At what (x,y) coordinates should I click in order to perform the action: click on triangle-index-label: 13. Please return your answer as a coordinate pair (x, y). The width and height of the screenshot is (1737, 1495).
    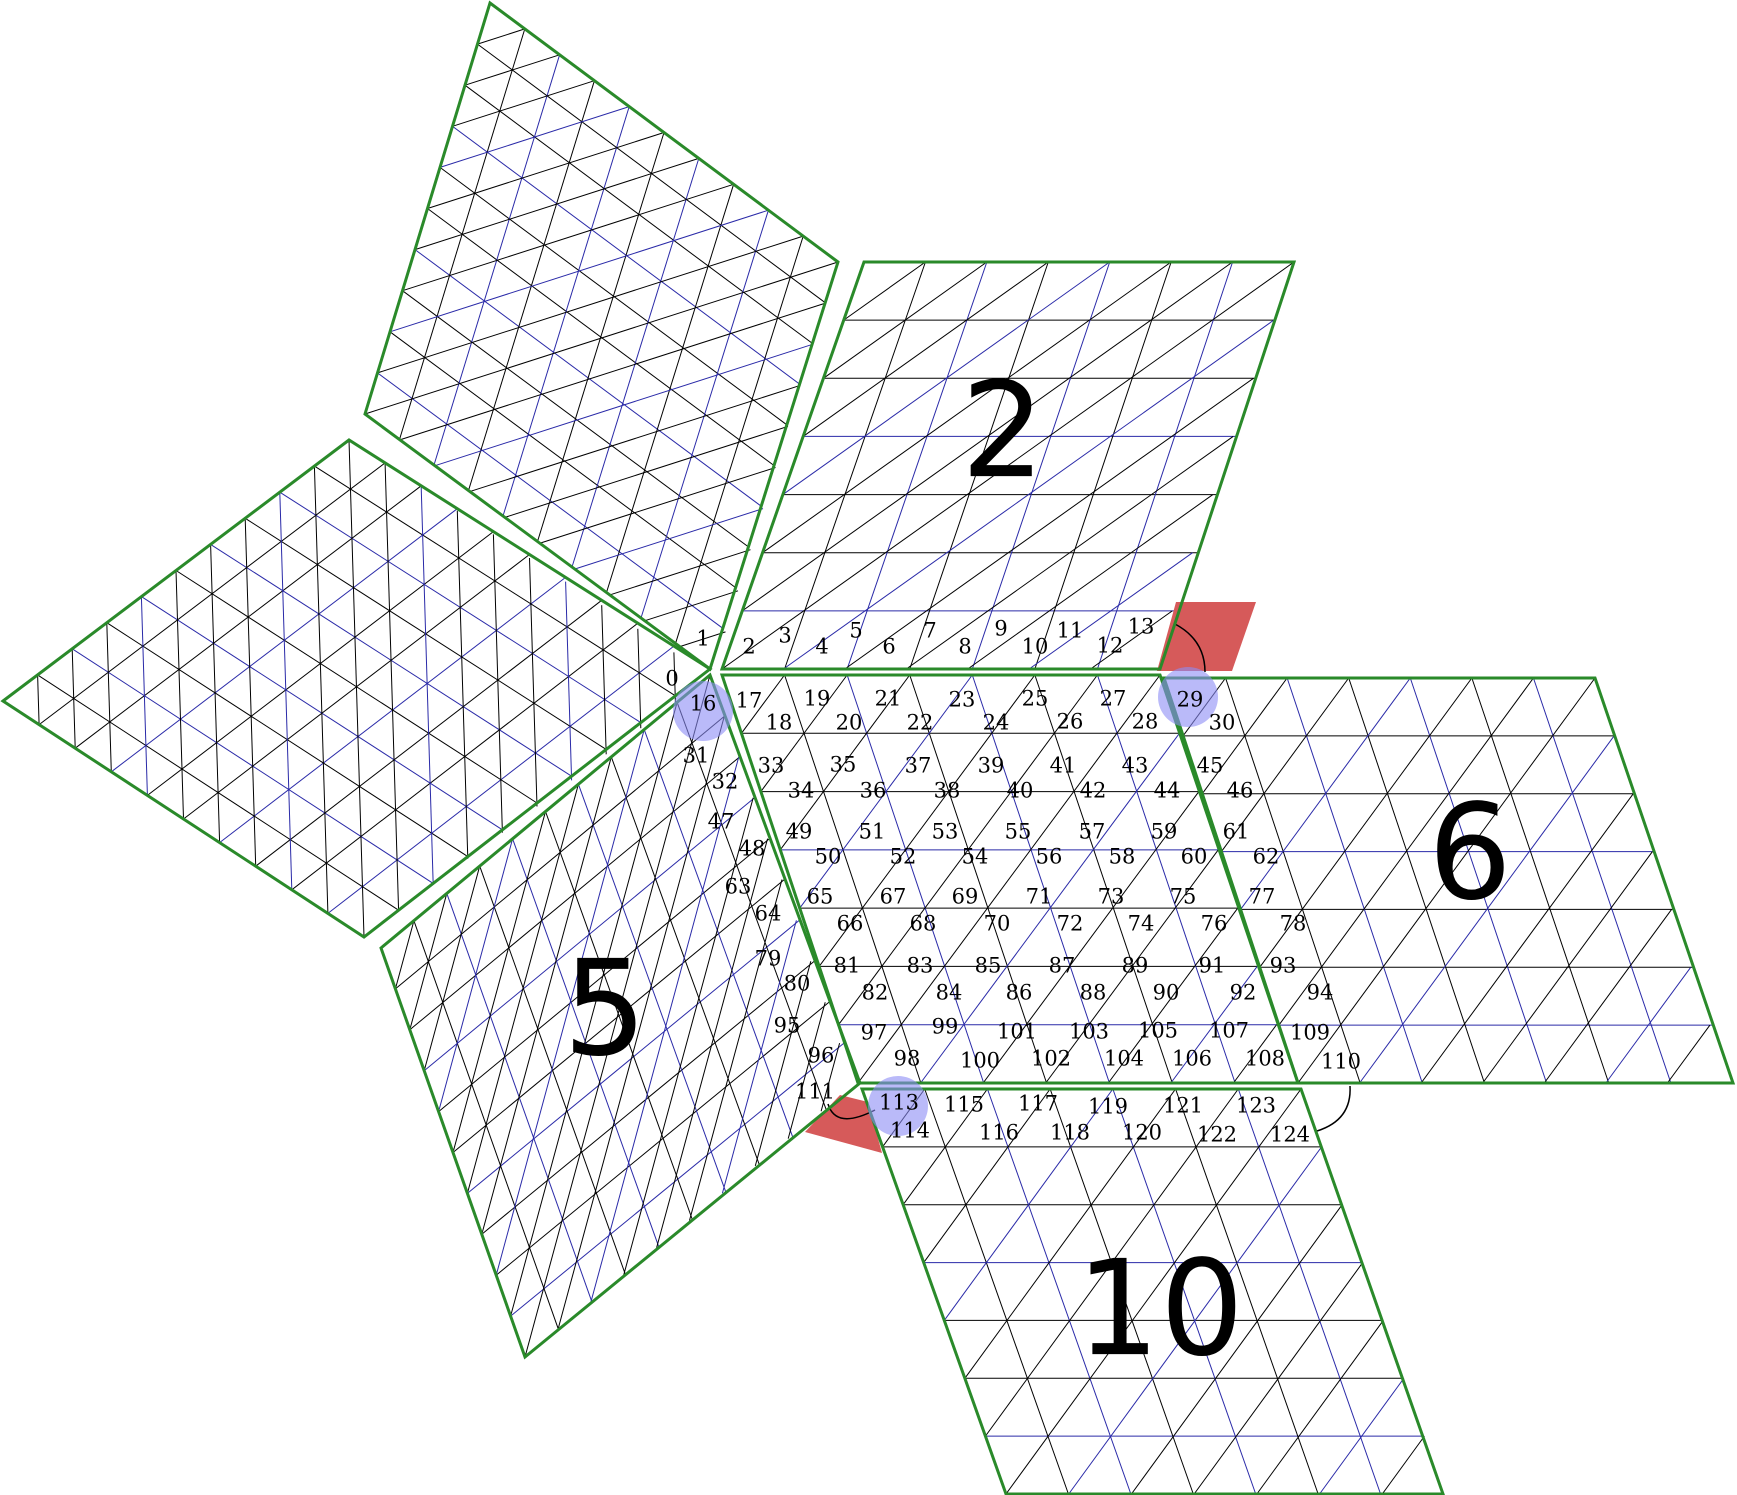
    Looking at the image, I should click on (1141, 627).